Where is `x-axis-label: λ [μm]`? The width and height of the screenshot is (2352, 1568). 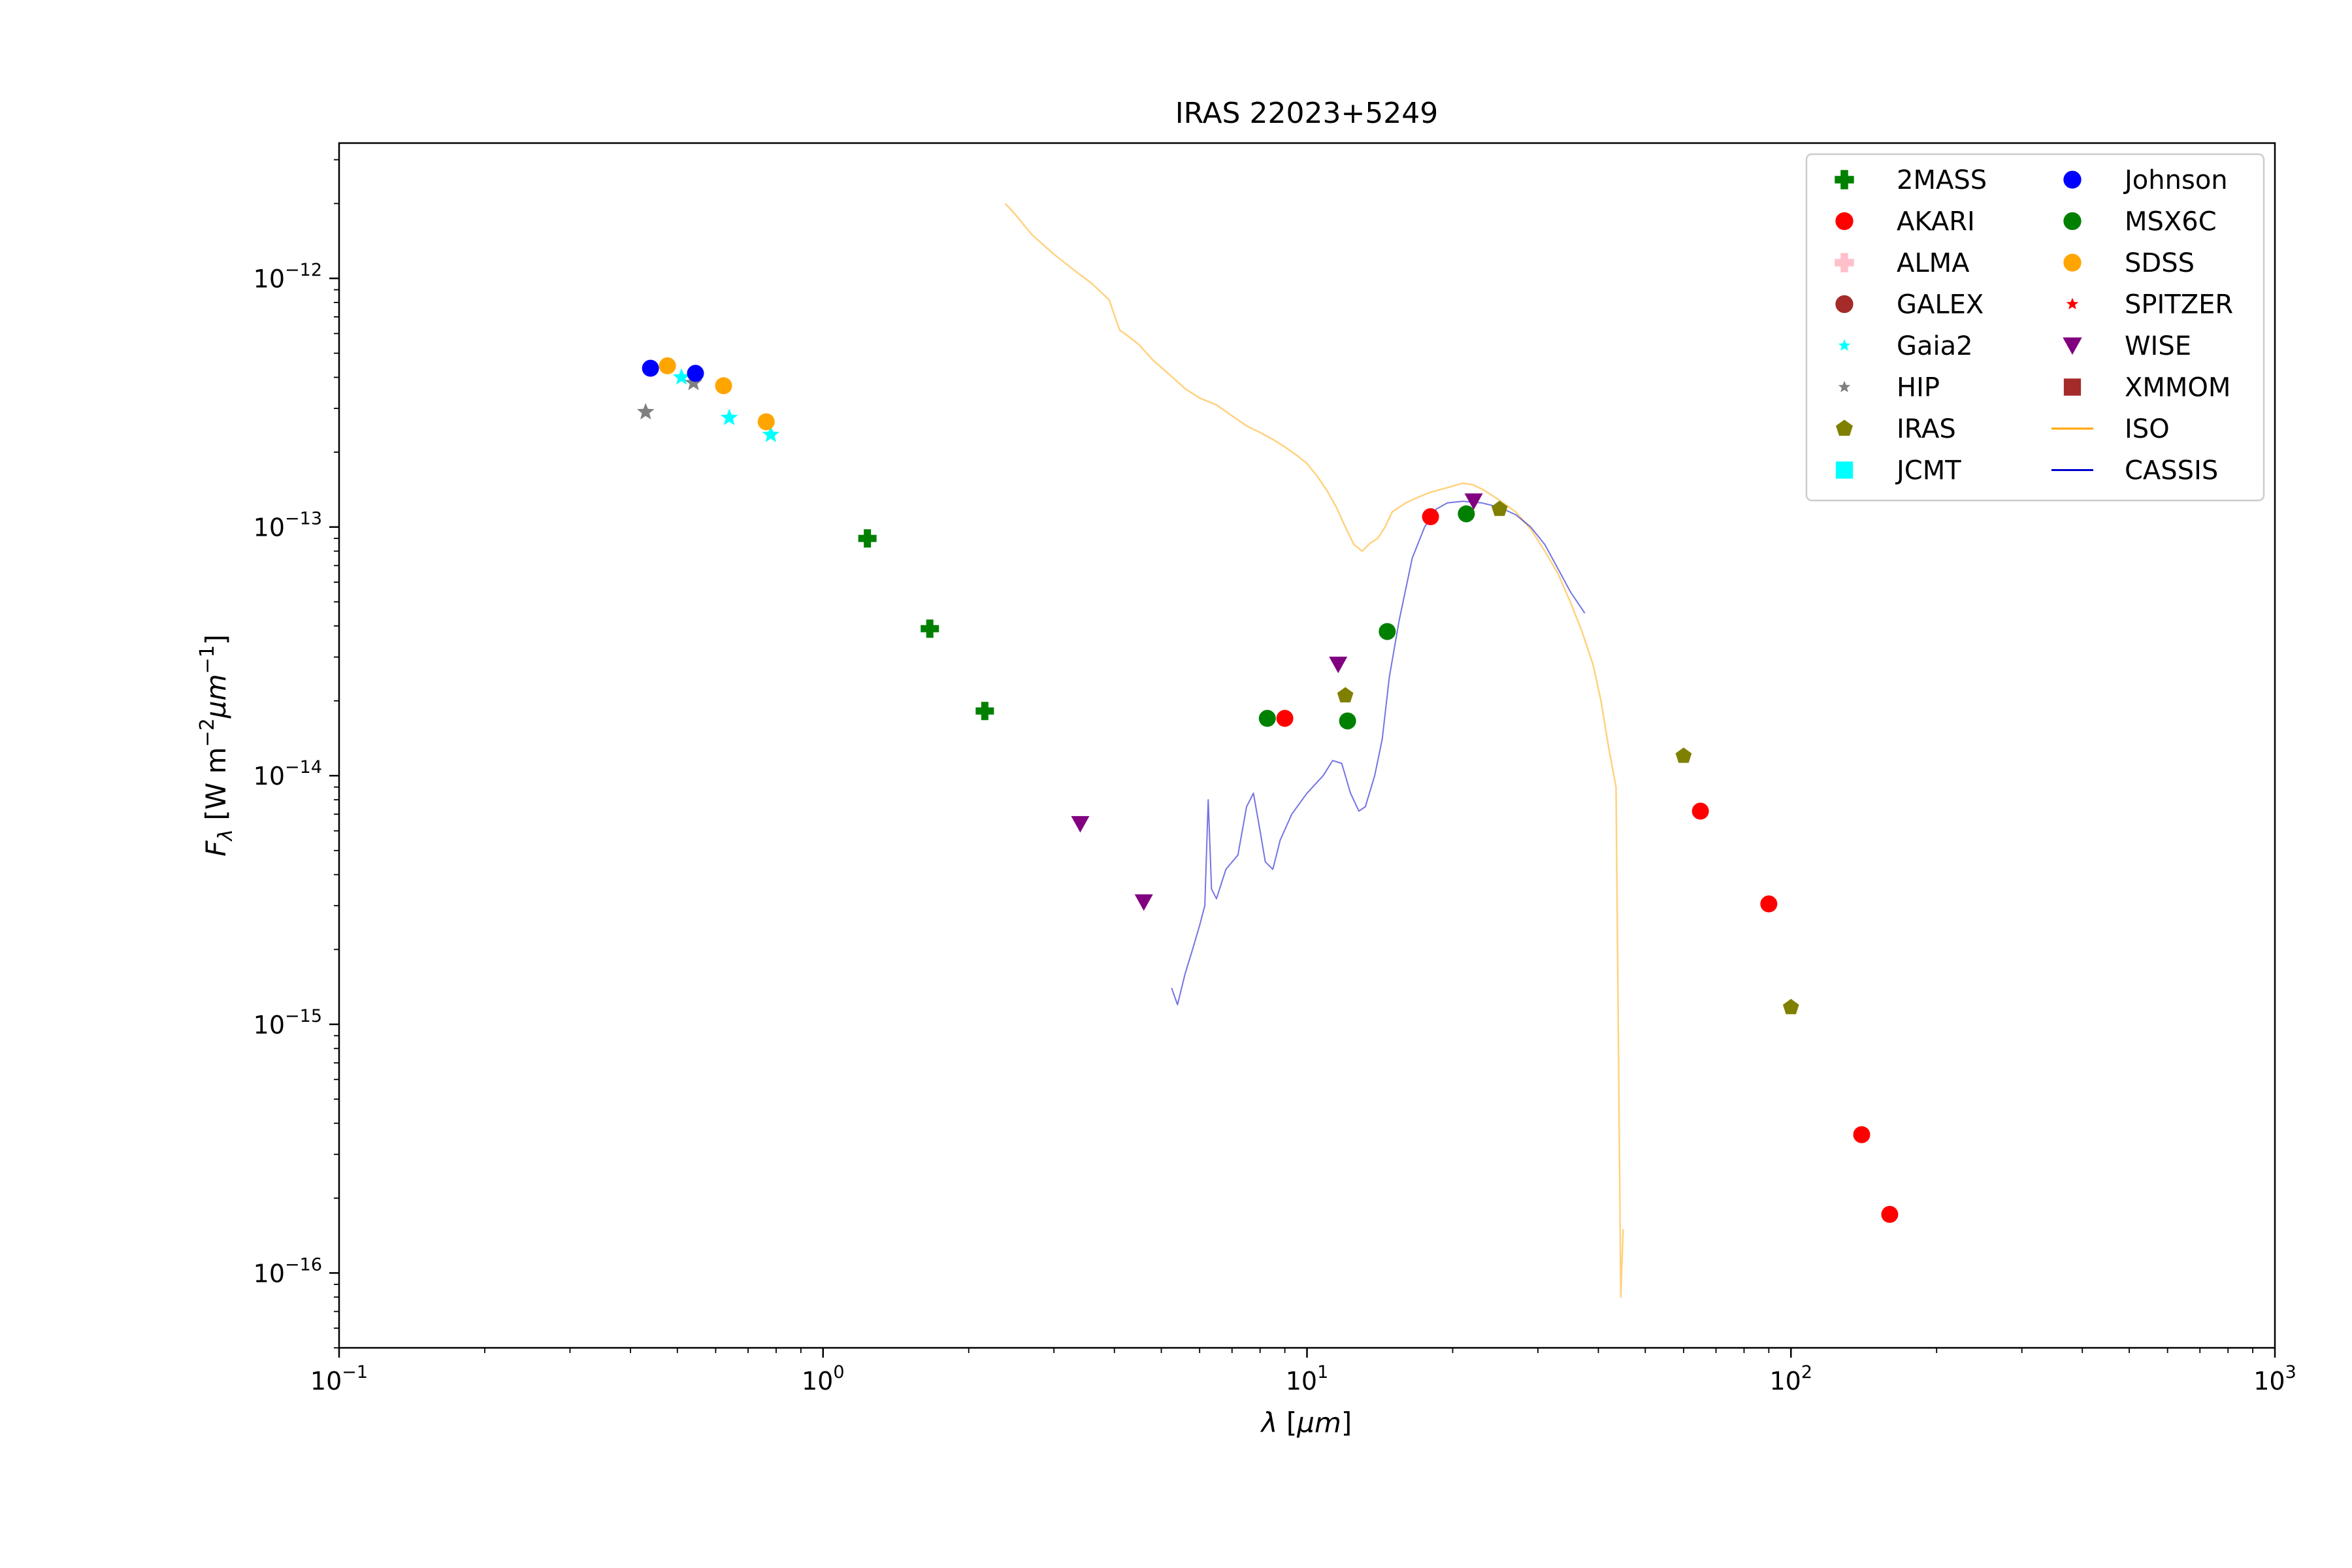 x-axis-label: λ [μm] is located at coordinates (1306, 1423).